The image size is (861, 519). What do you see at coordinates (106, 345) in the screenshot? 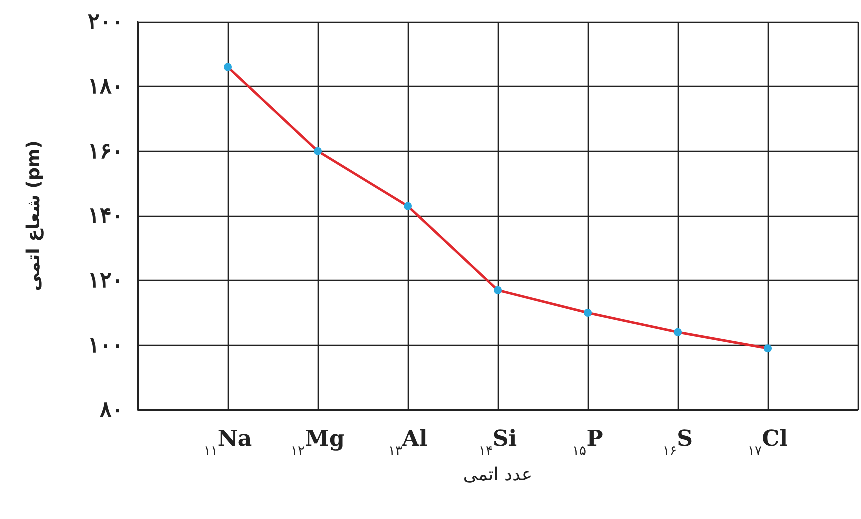
I see `y-tick-label: ۱۰۰` at bounding box center [106, 345].